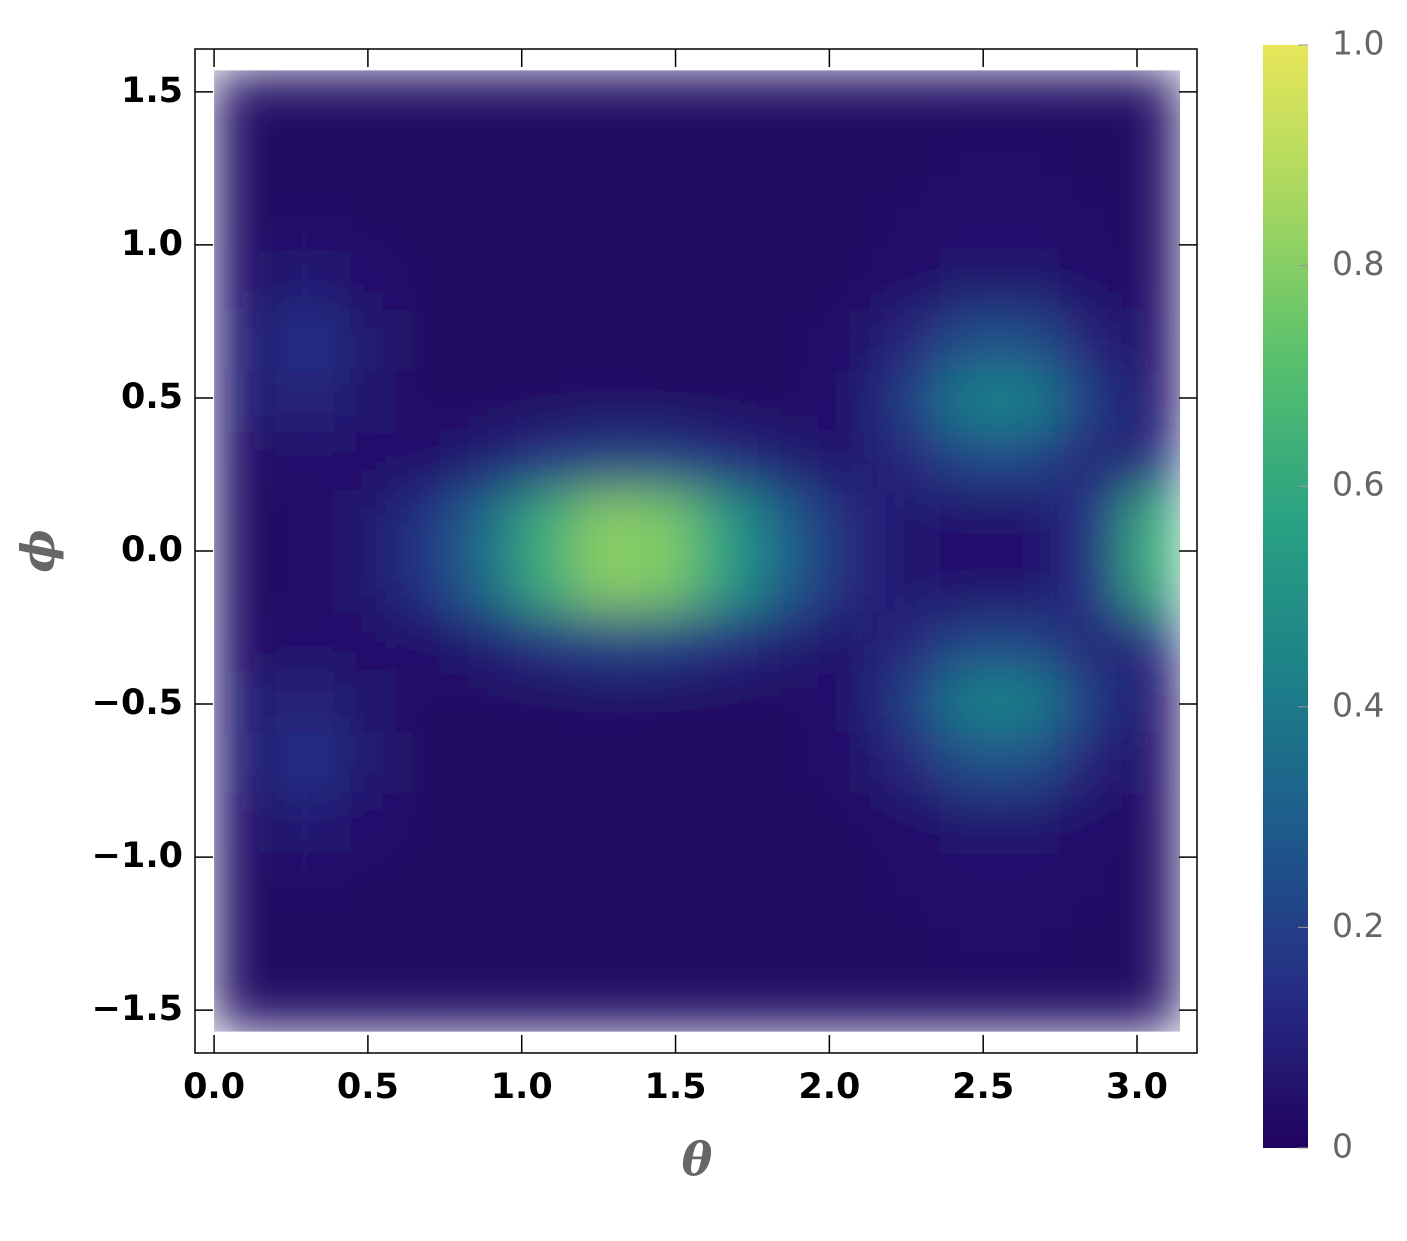 Image resolution: width=1407 pixels, height=1241 pixels. What do you see at coordinates (152, 244) in the screenshot?
I see `y-tick-label: 1.0` at bounding box center [152, 244].